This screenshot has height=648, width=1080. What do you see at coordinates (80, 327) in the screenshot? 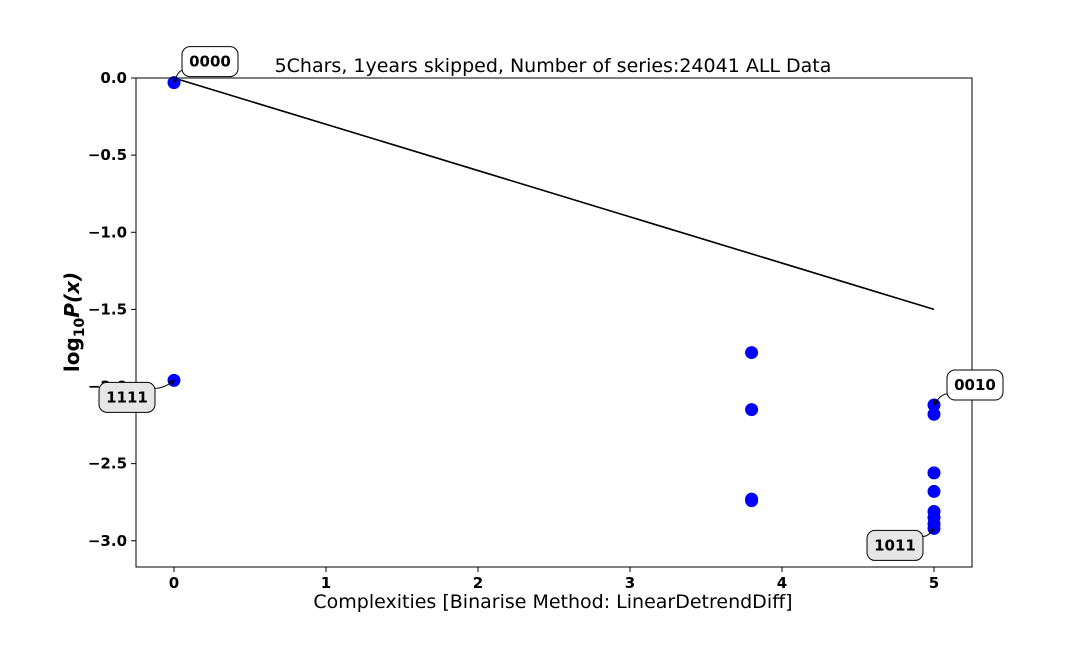
I see `y-axis-label-sub: 10` at bounding box center [80, 327].